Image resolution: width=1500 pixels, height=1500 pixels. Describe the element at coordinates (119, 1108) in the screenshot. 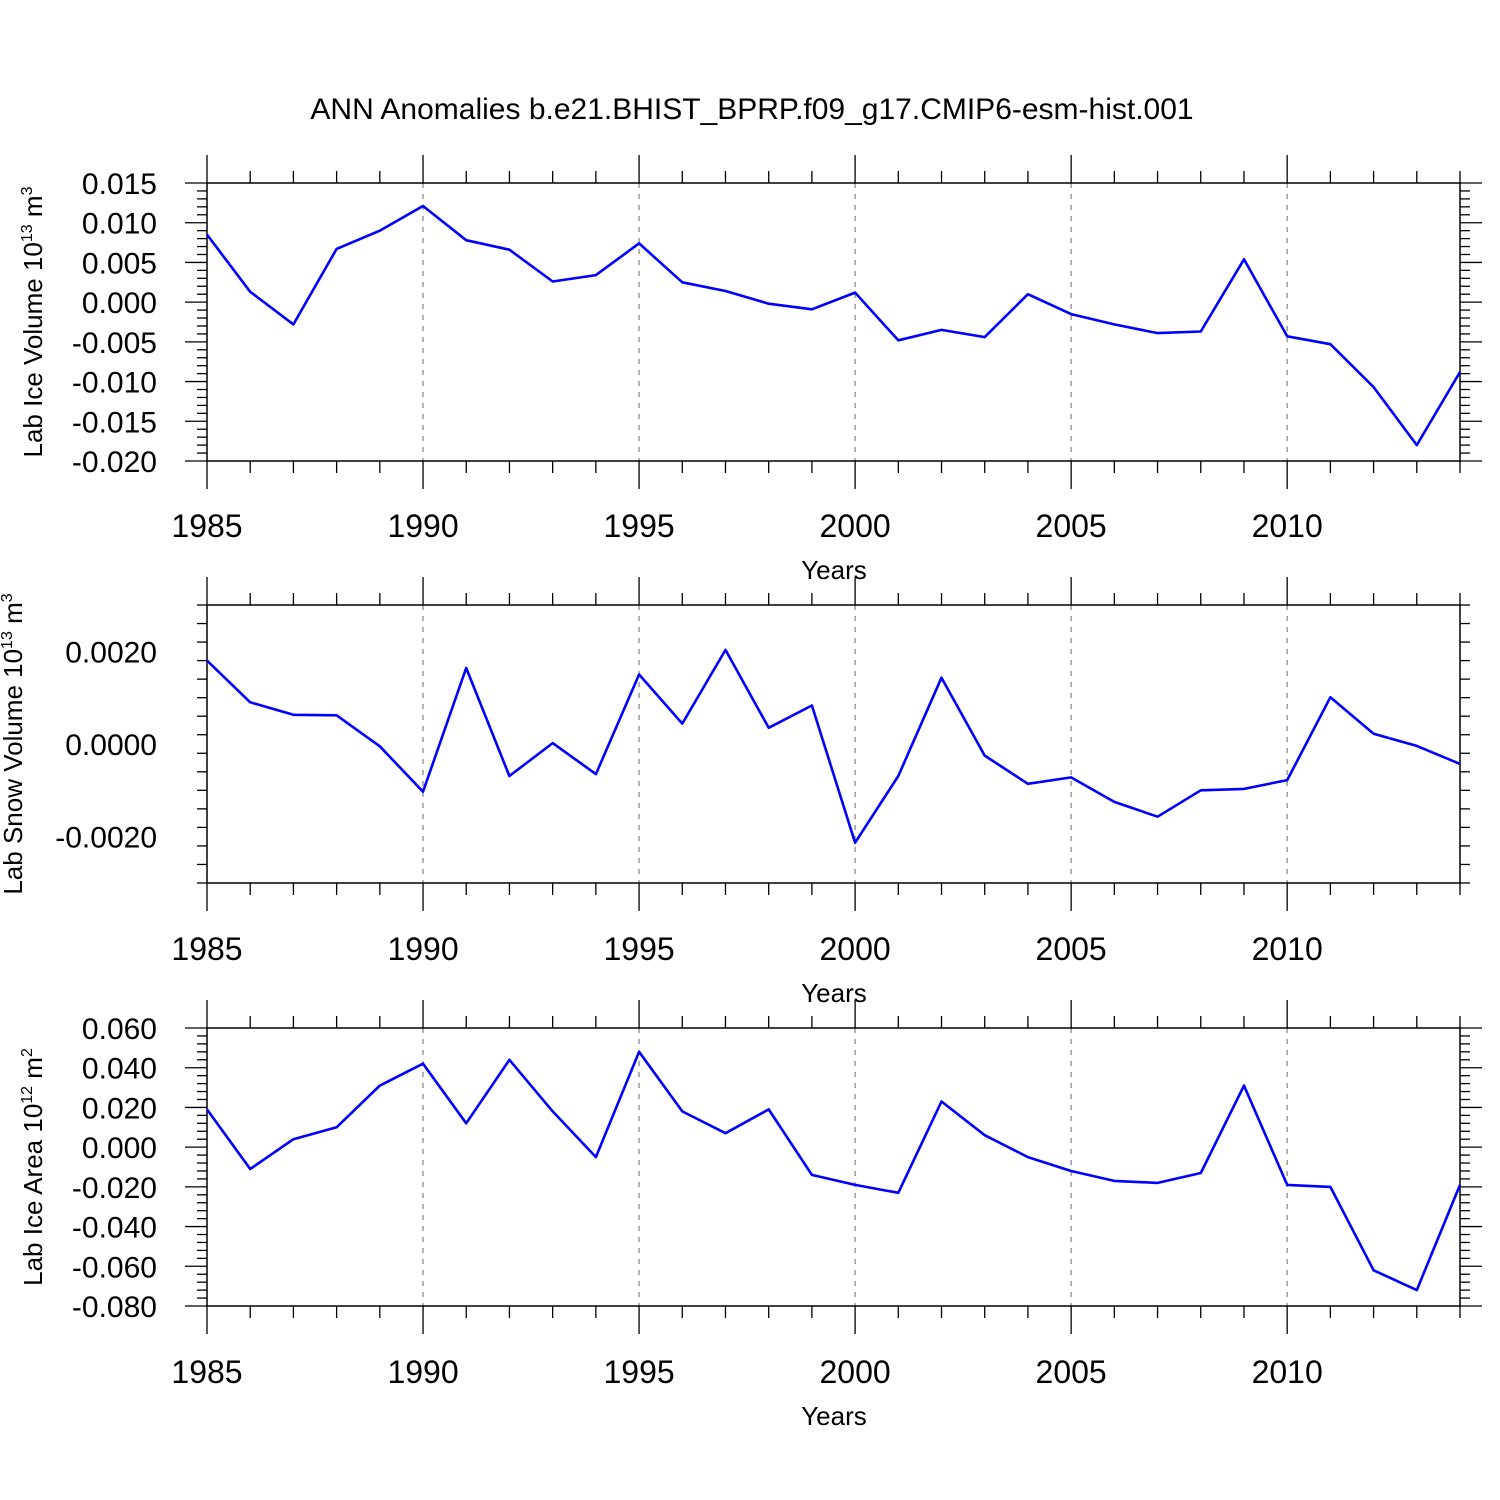

I see `y-tick-label: 0.020` at that location.